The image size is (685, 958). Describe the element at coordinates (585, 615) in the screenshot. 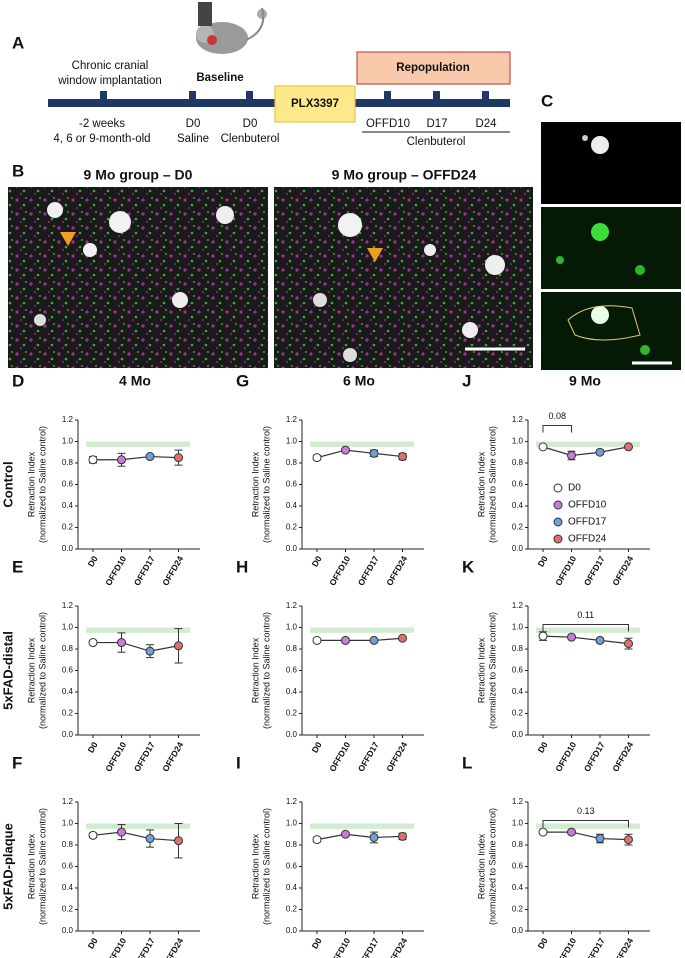

I see `annotation: 0.11` at that location.